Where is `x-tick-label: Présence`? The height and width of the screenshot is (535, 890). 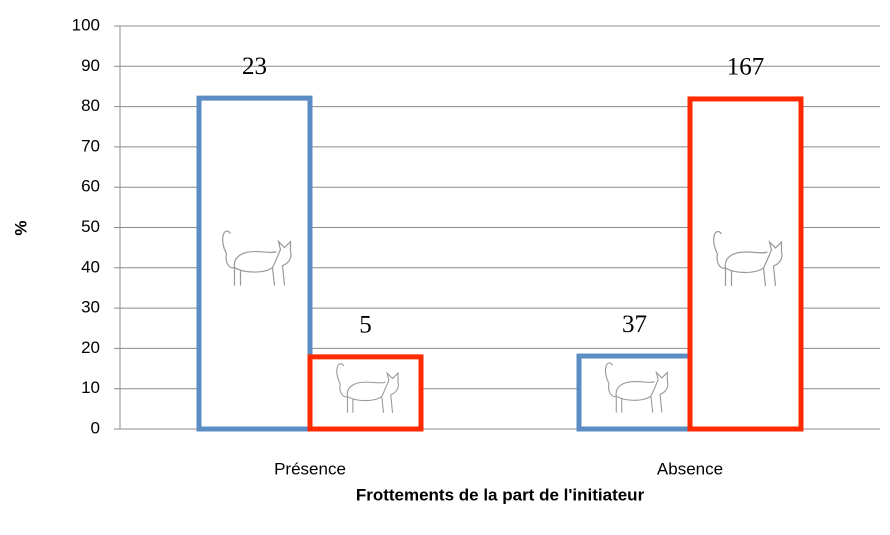
x-tick-label: Présence is located at coordinates (310, 468).